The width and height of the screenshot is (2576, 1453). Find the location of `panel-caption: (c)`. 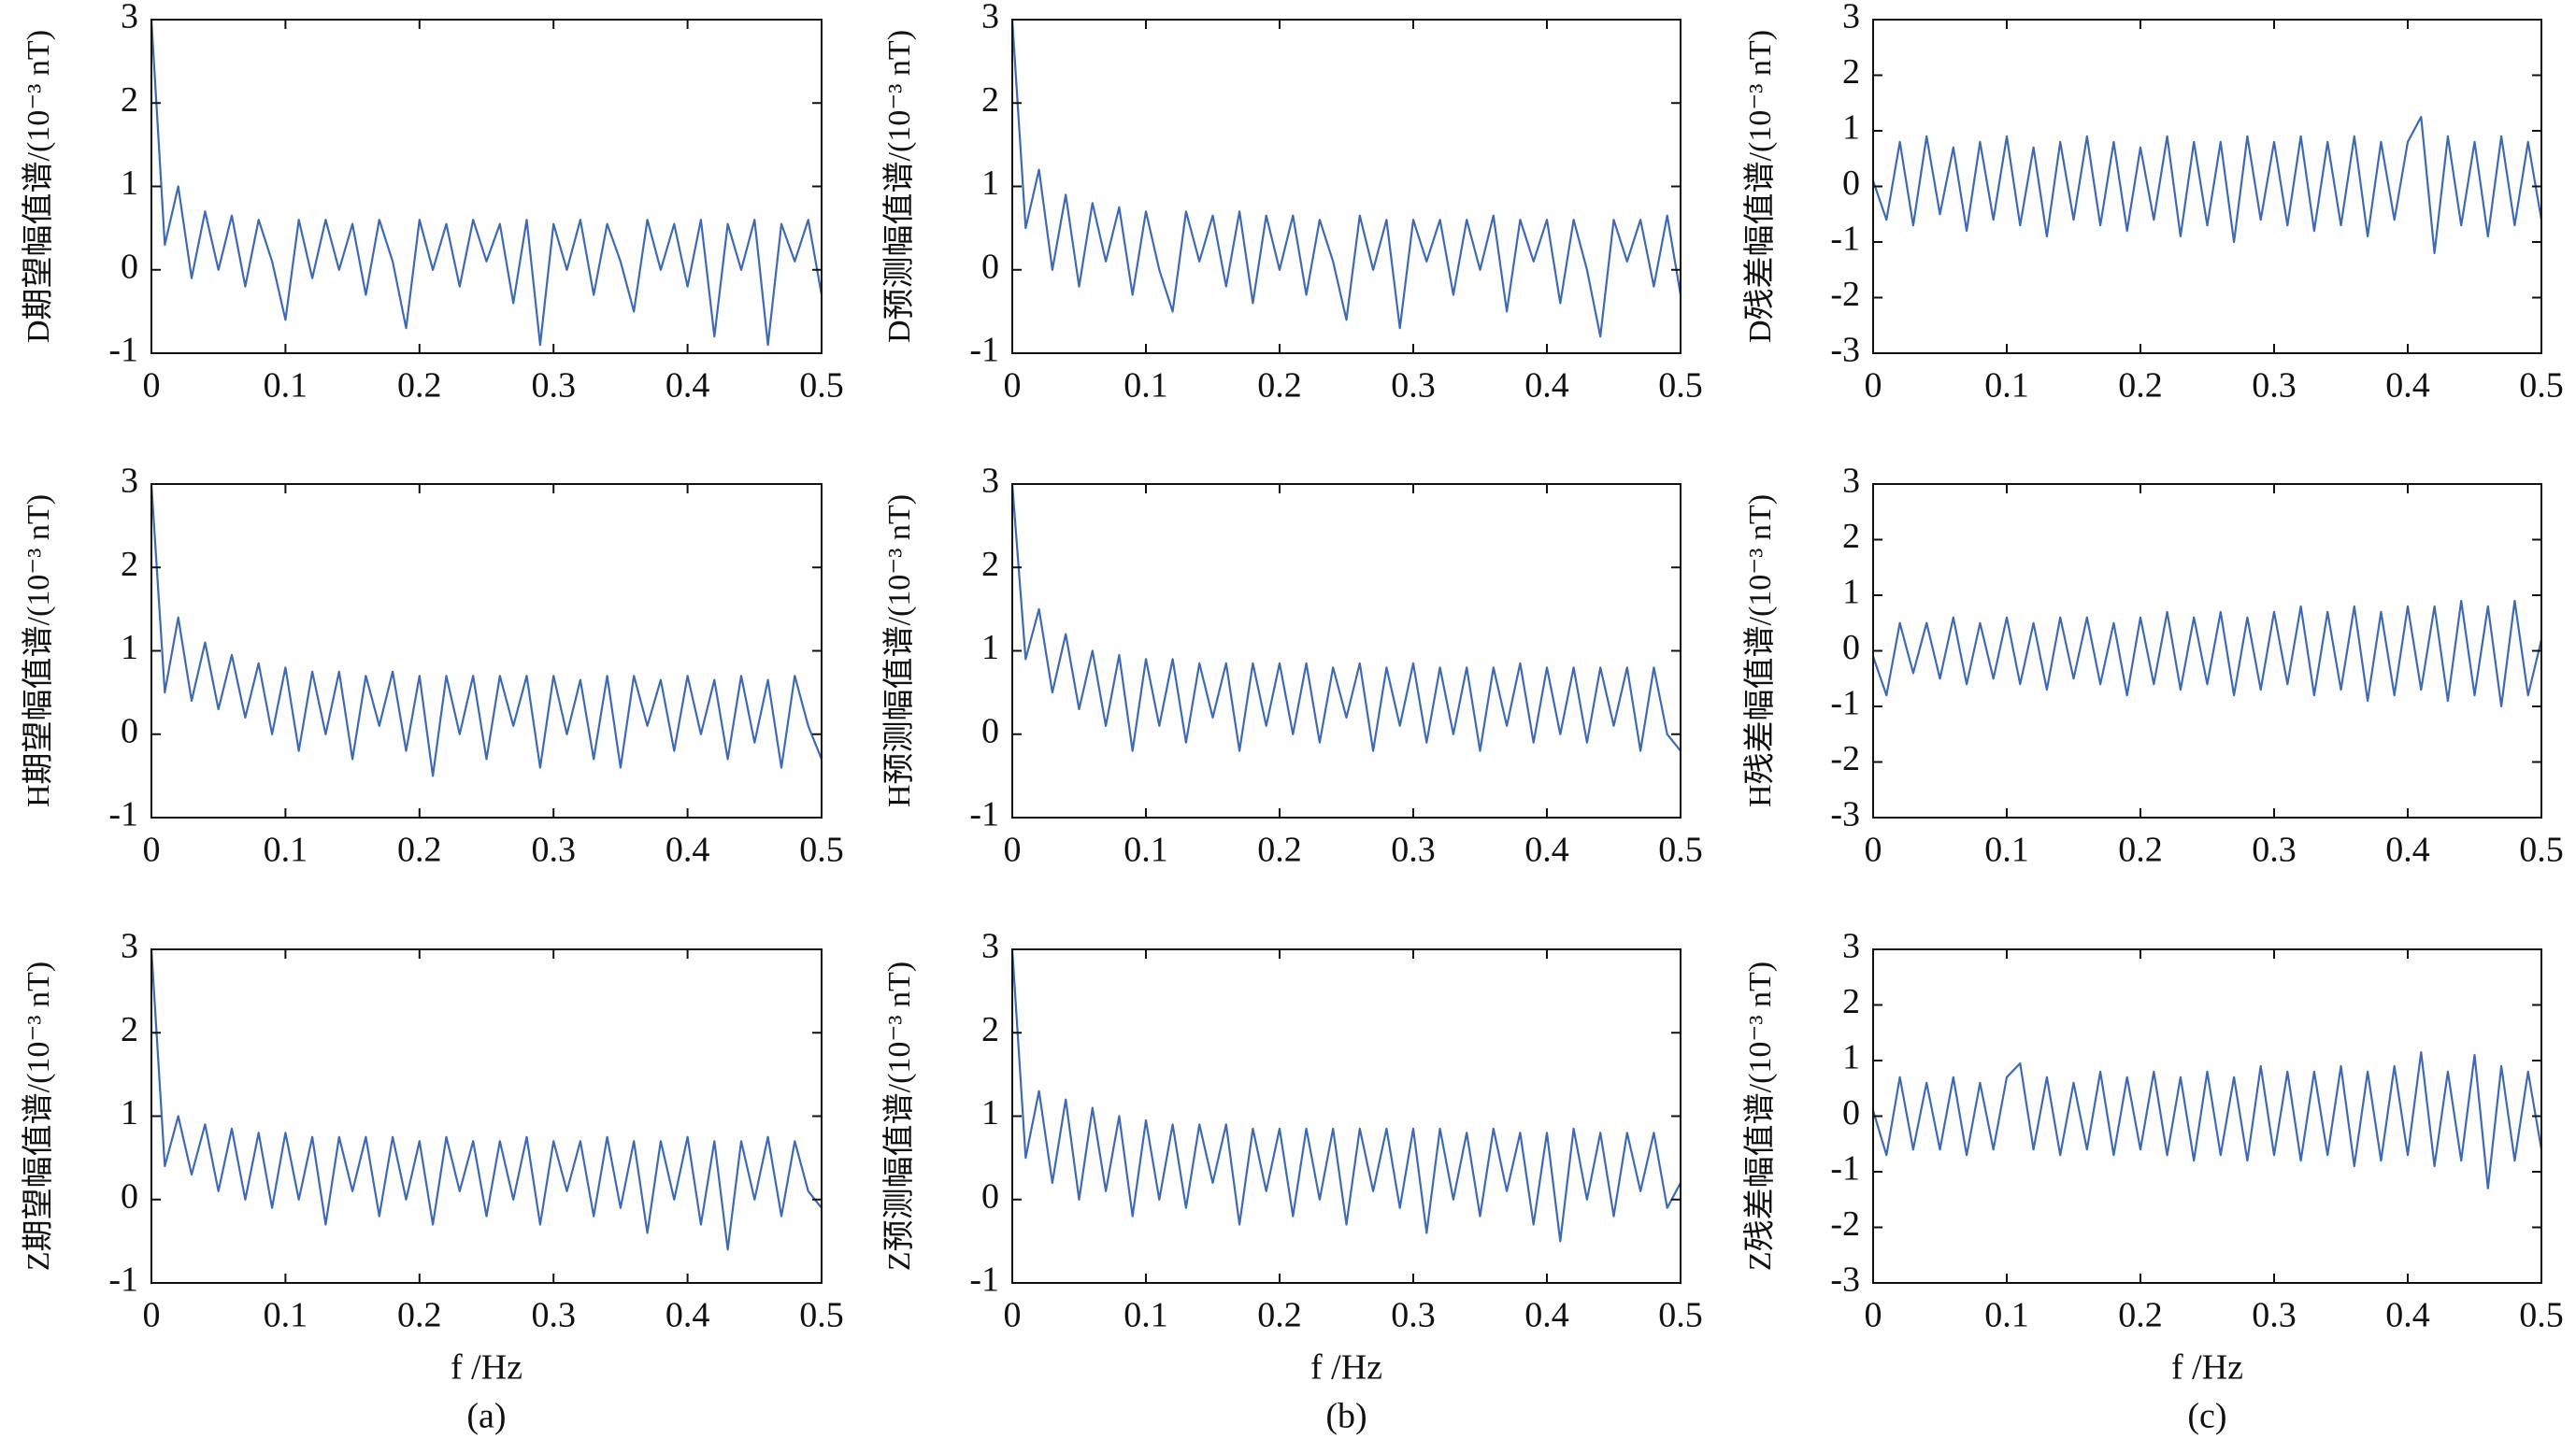

panel-caption: (c) is located at coordinates (2206, 1416).